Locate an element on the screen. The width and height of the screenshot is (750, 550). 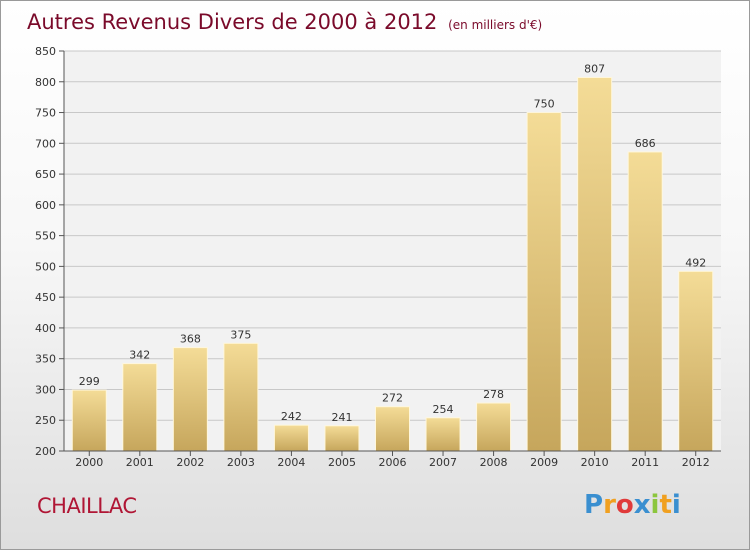
bar-value-label: 241 is located at coordinates (341, 417).